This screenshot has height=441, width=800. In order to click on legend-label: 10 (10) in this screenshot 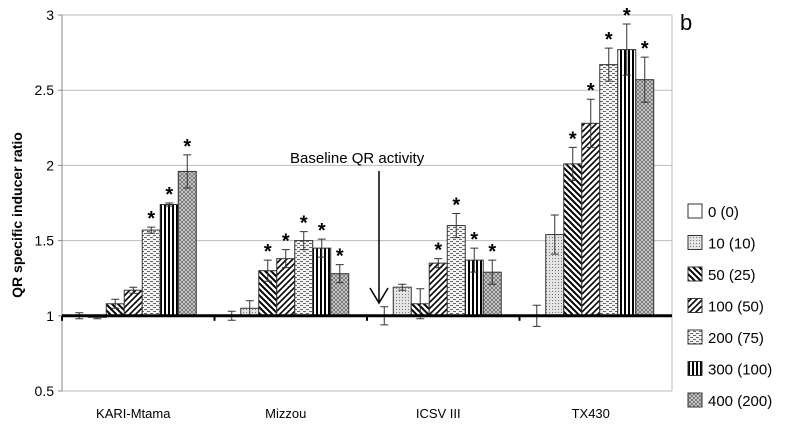, I will do `click(732, 244)`.